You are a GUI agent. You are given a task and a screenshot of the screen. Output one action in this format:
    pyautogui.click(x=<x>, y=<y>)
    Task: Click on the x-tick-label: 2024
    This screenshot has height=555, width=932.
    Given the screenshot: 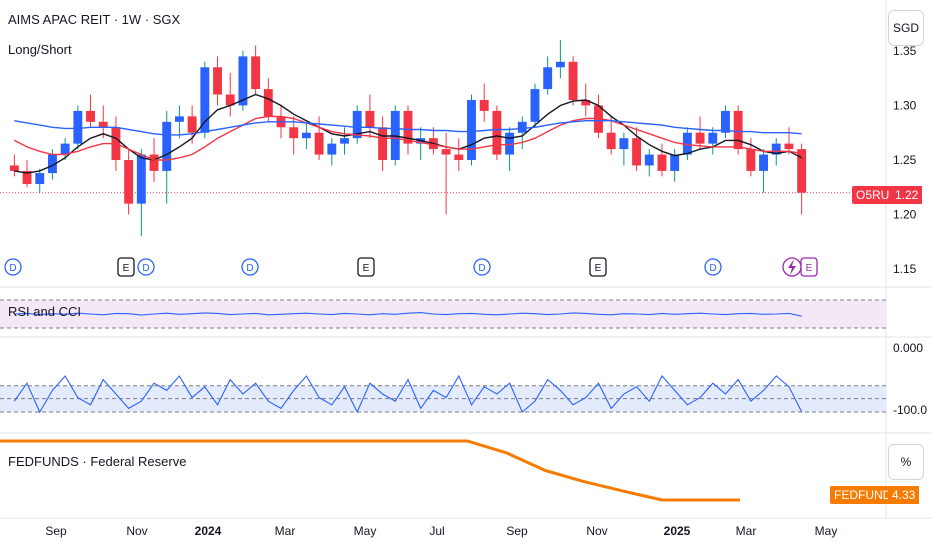 What is the action you would take?
    pyautogui.click(x=208, y=531)
    